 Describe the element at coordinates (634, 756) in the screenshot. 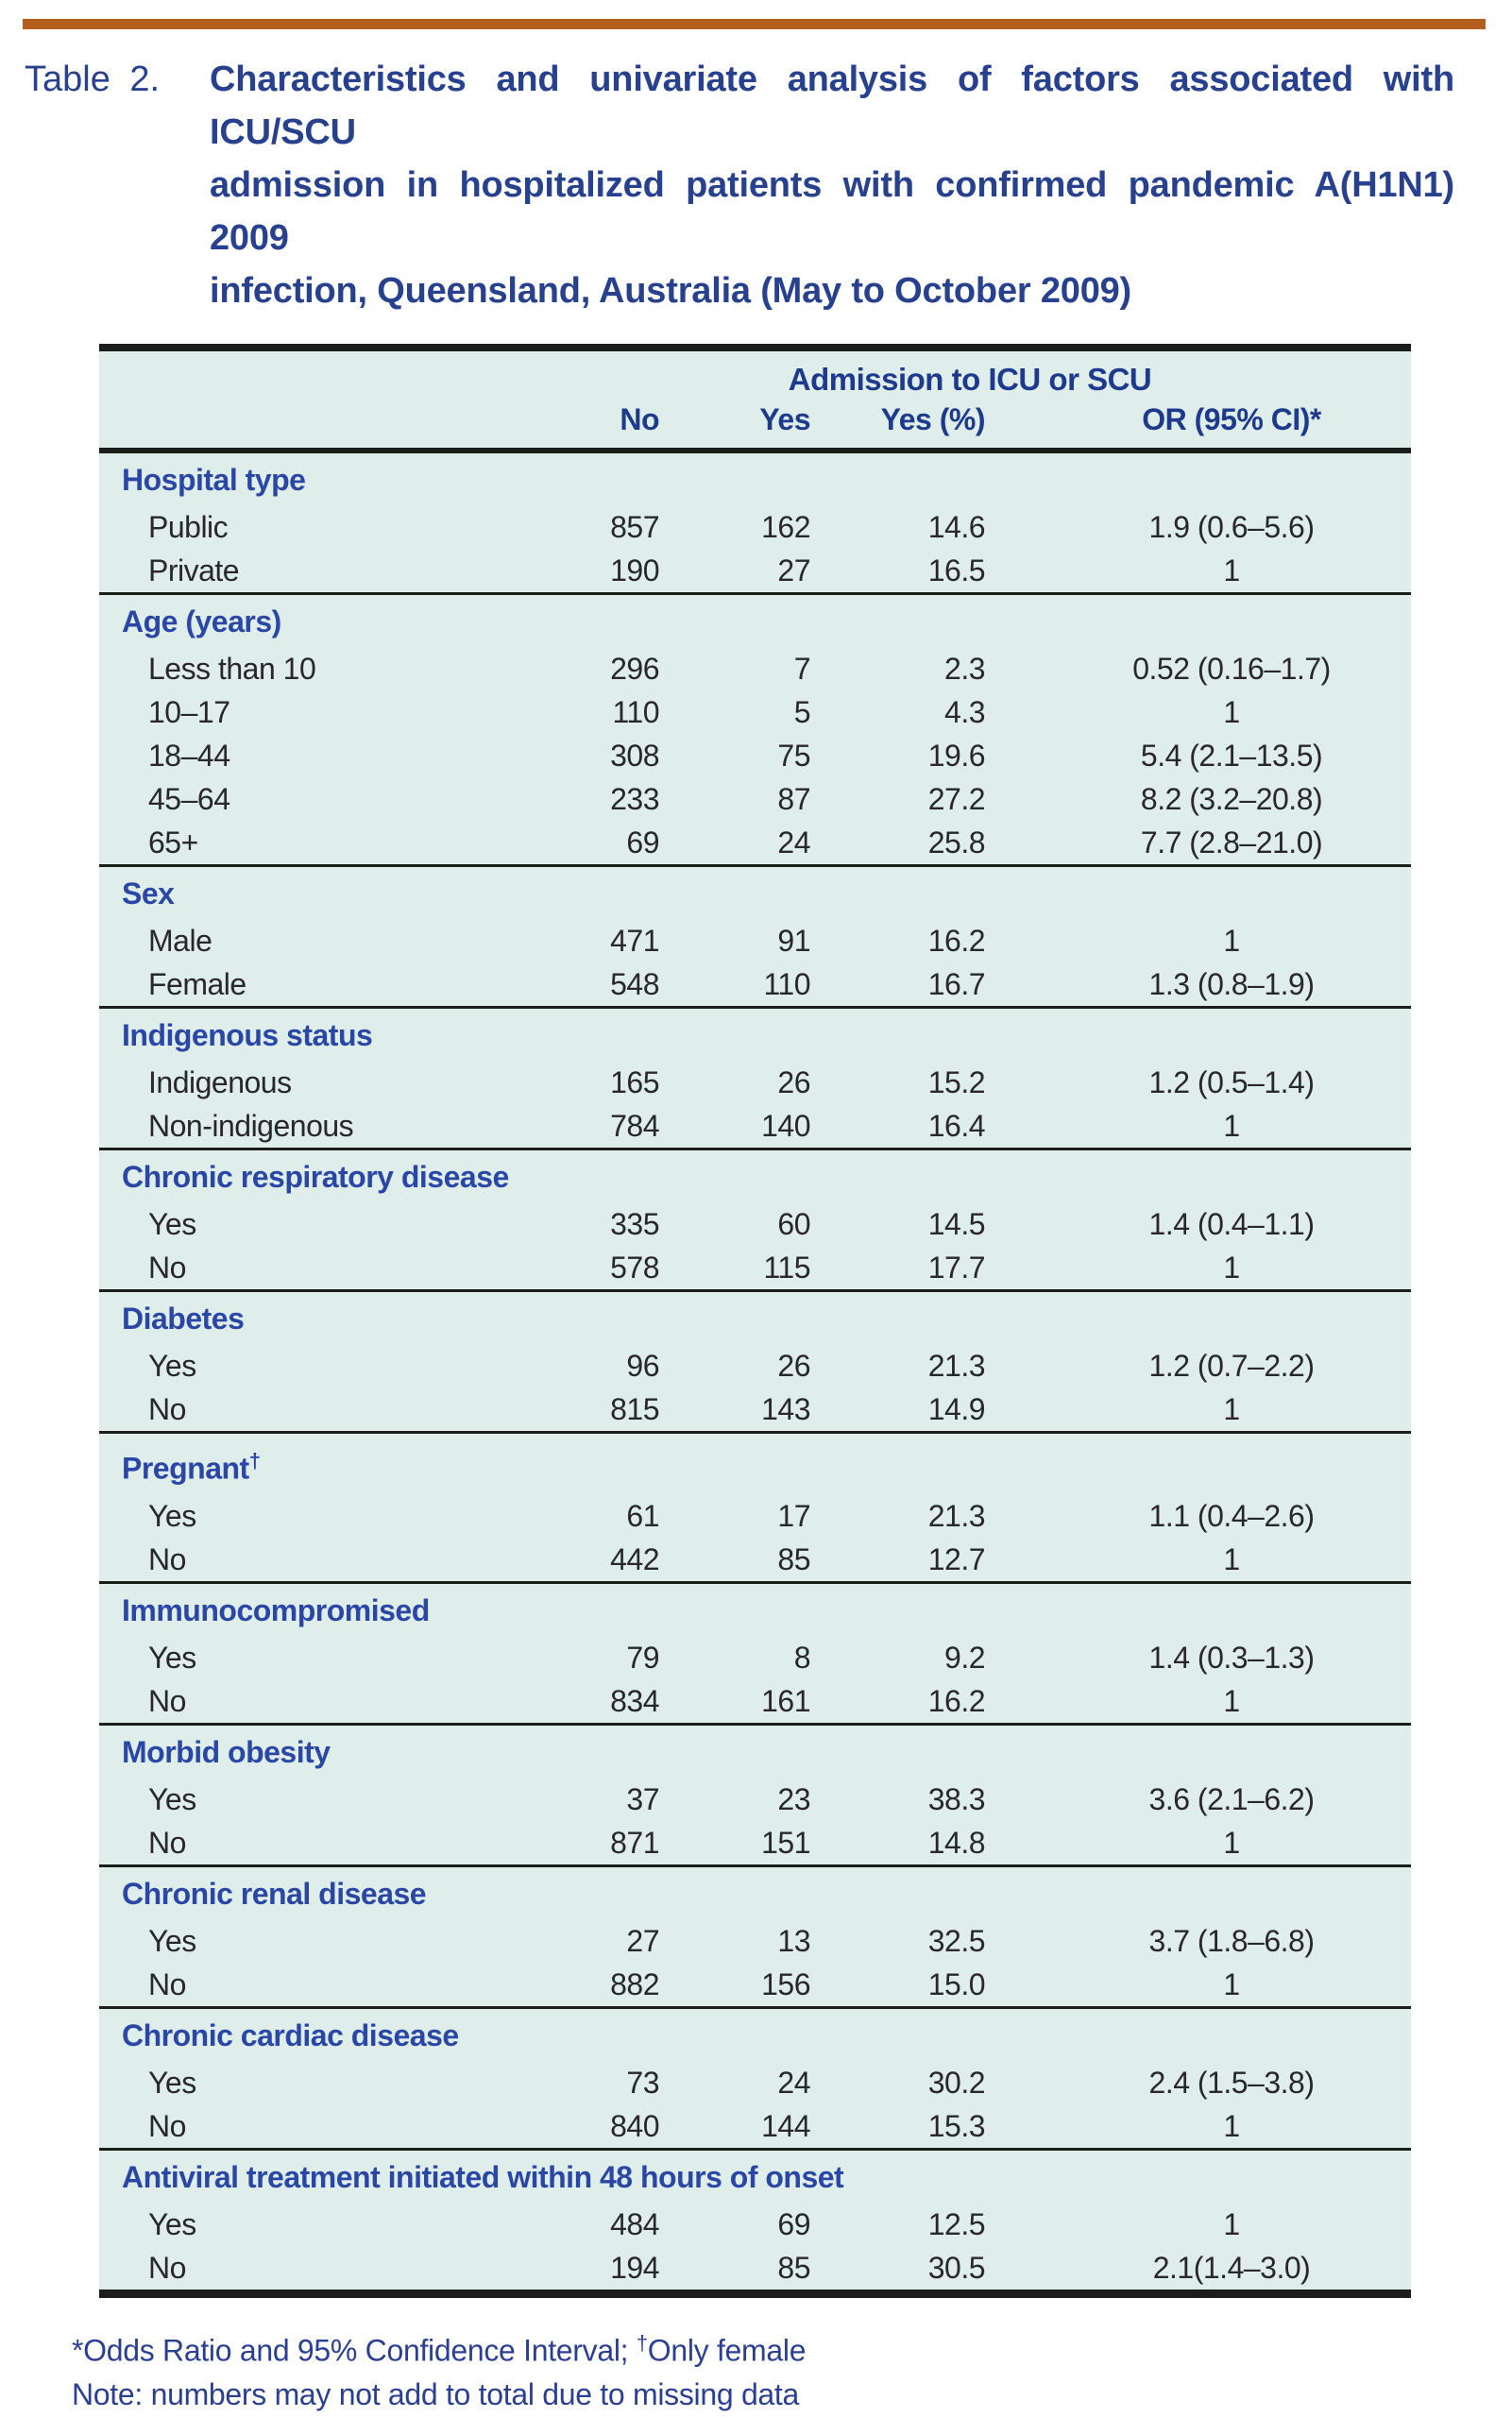

I see `cell-no: 308` at that location.